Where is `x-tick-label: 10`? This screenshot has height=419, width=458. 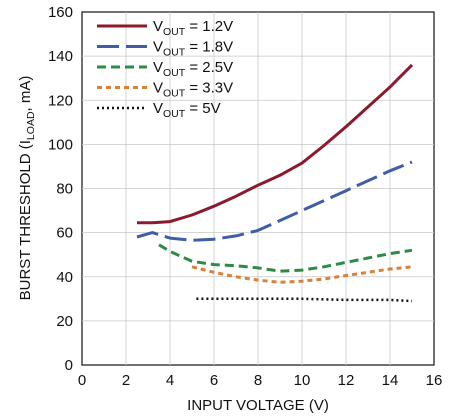 x-tick-label: 10 is located at coordinates (302, 380).